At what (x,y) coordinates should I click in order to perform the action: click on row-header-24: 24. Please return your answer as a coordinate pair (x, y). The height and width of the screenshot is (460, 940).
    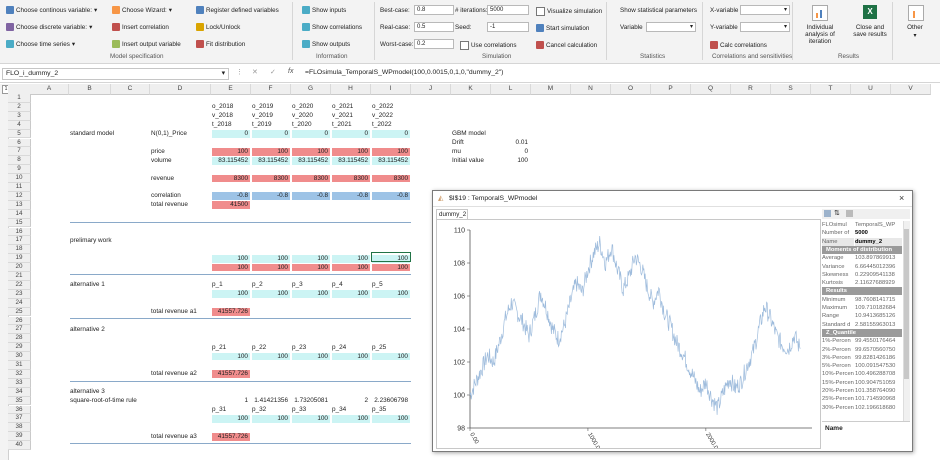
    Looking at the image, I should click on (19, 303).